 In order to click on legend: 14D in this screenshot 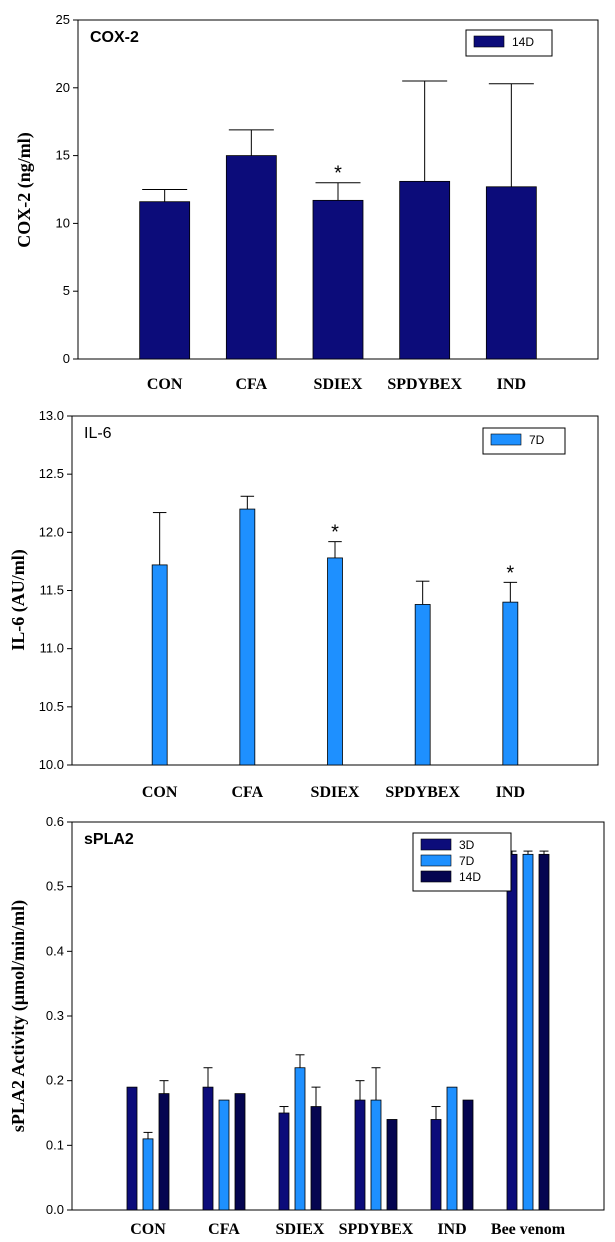, I will do `click(509, 43)`.